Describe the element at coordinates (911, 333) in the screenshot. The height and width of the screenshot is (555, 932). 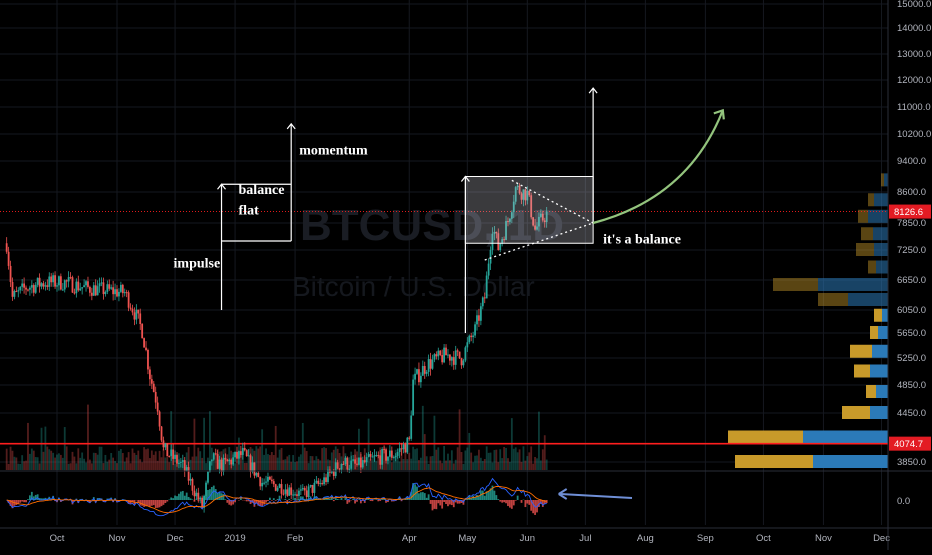
I see `y-tick-label: 5650.0` at that location.